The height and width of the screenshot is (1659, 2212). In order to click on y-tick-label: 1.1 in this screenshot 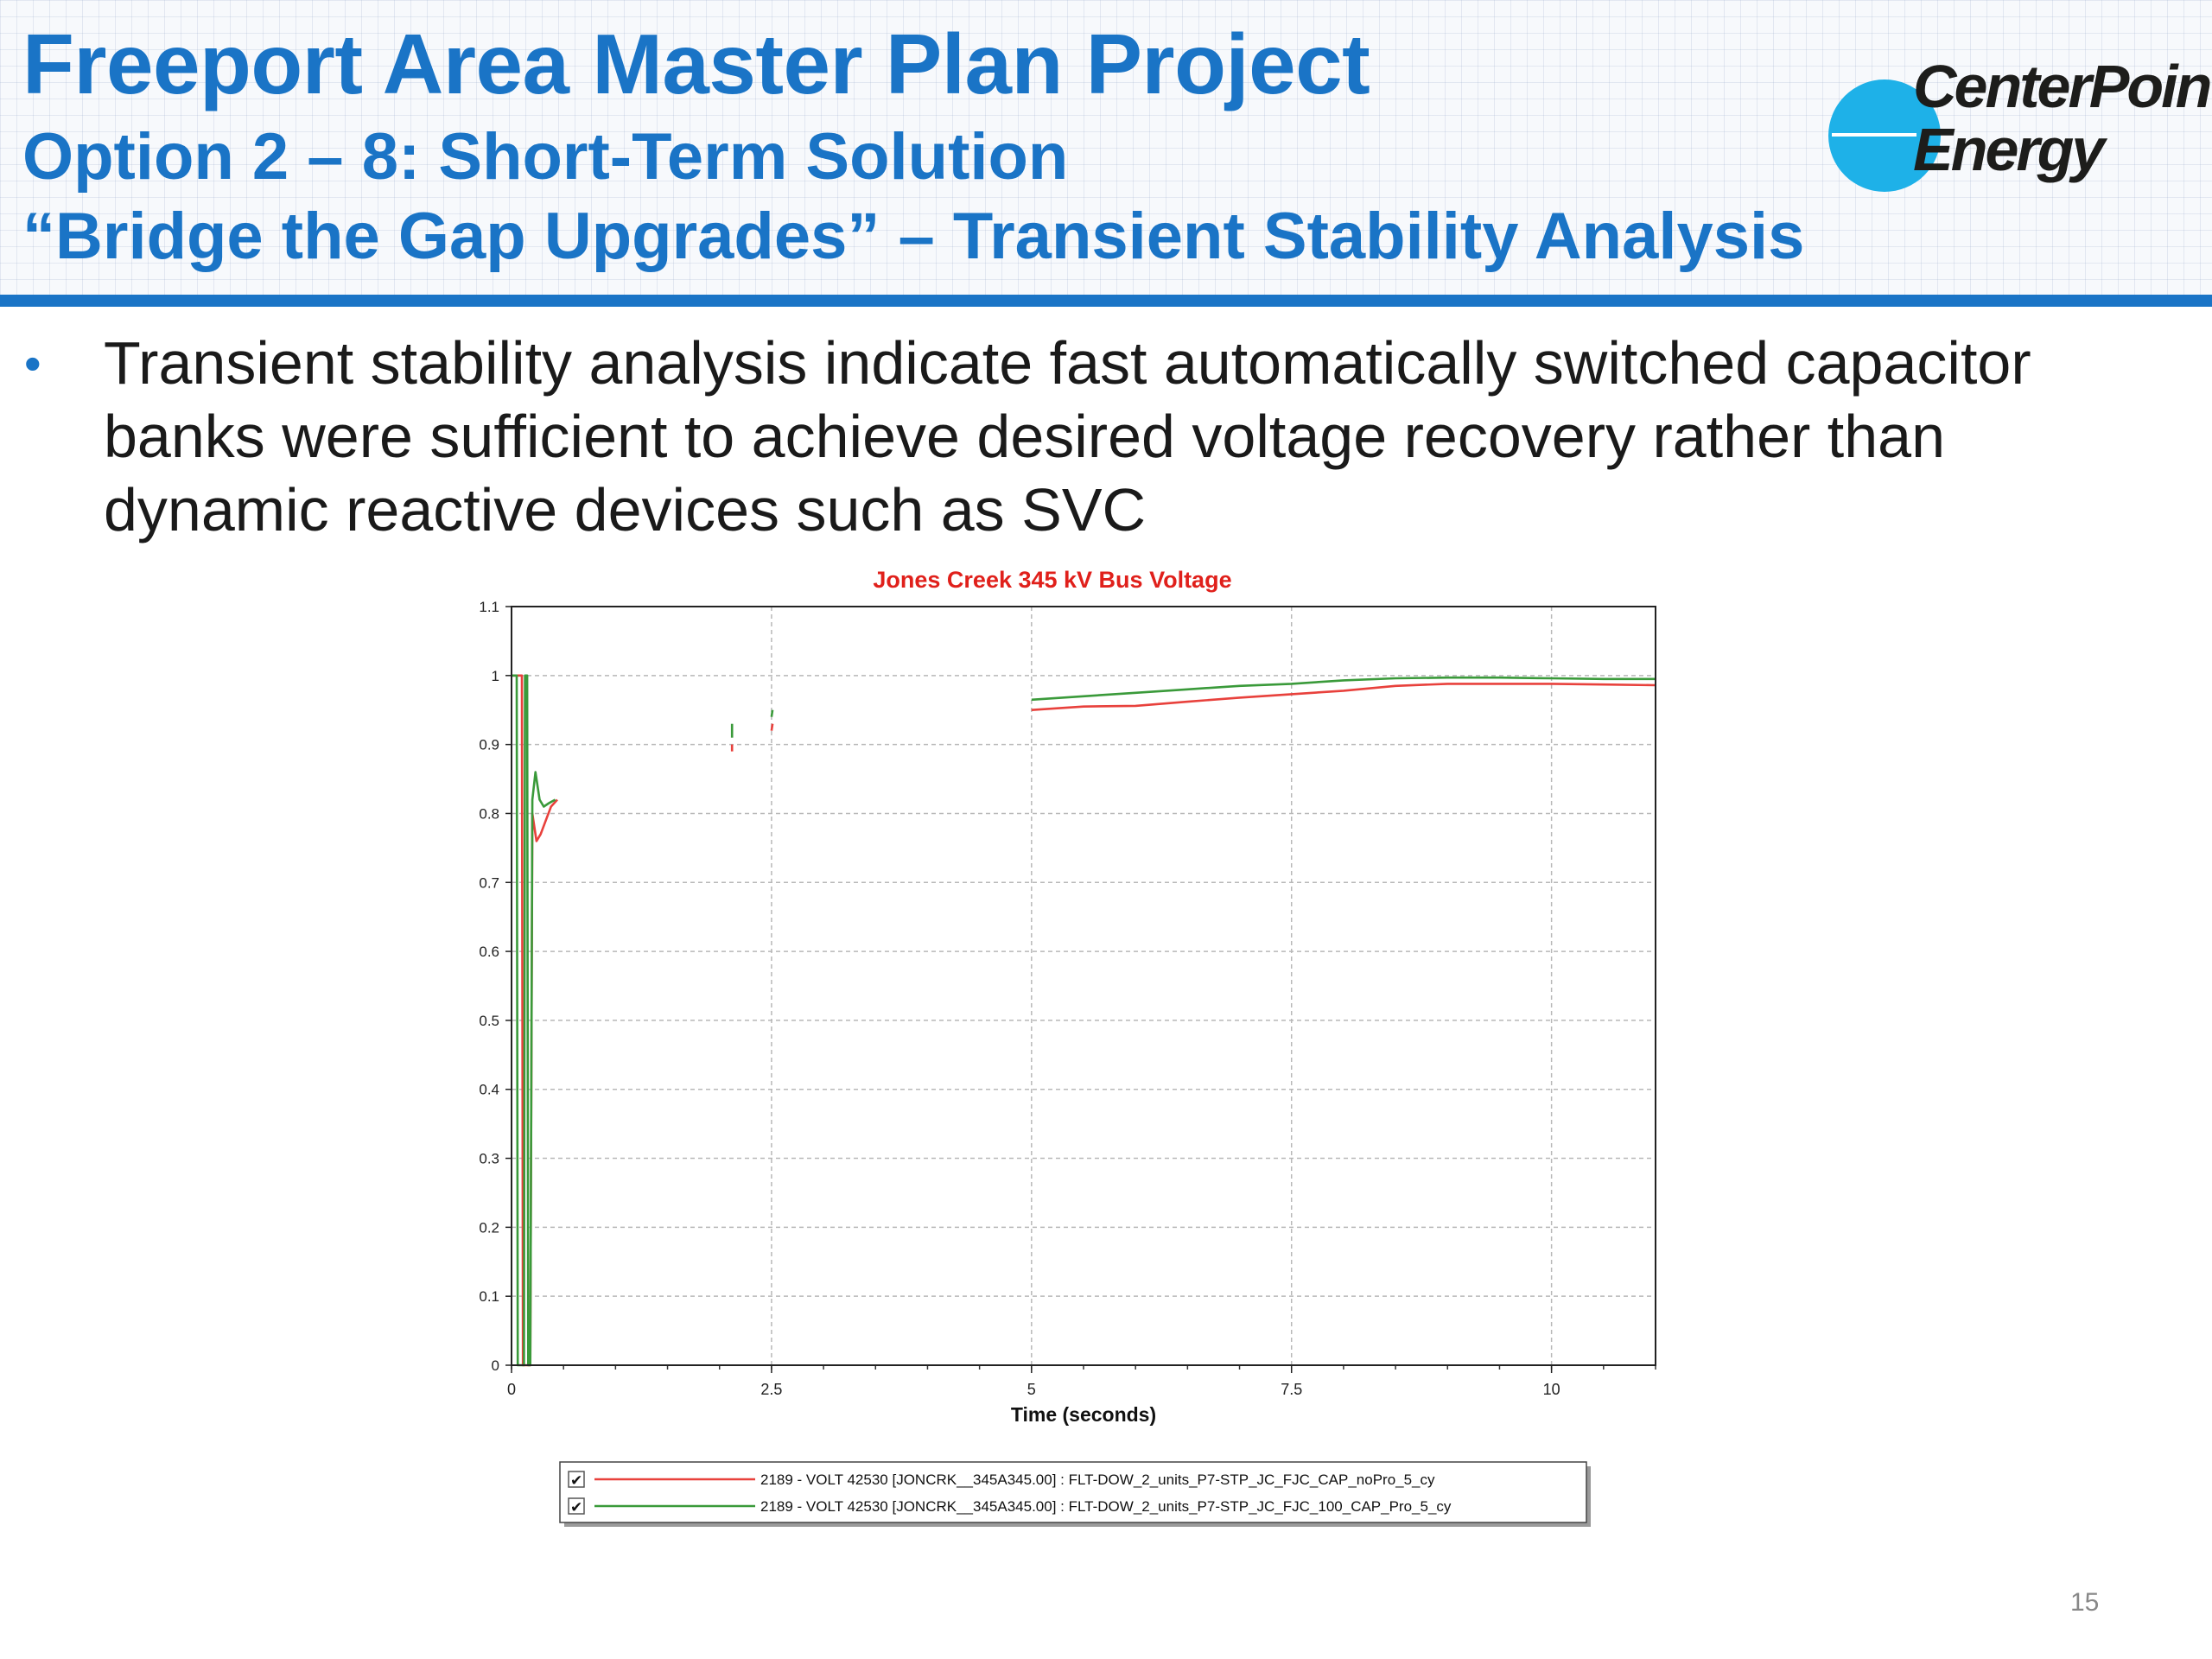, I will do `click(489, 607)`.